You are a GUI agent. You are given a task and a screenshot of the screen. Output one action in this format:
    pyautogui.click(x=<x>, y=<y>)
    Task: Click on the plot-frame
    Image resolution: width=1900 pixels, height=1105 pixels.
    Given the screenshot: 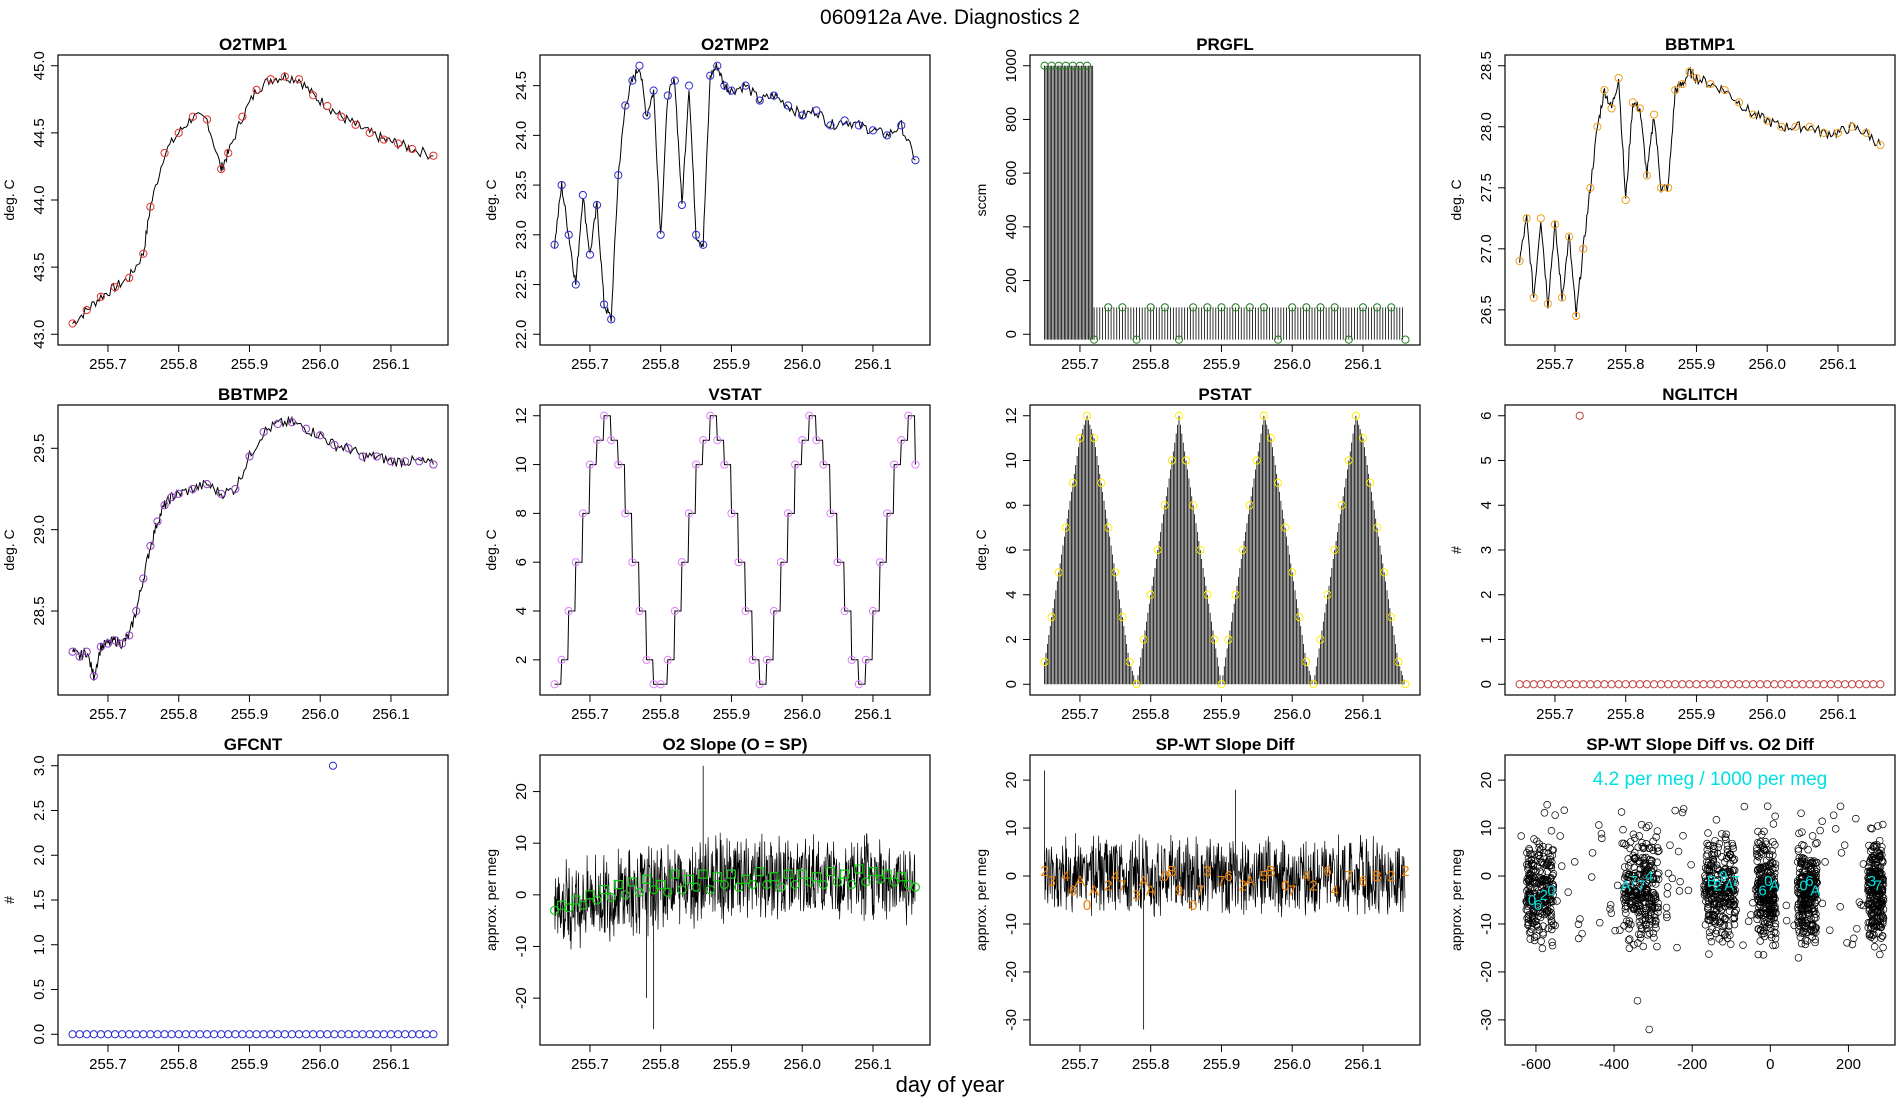 What is the action you would take?
    pyautogui.click(x=1700, y=200)
    